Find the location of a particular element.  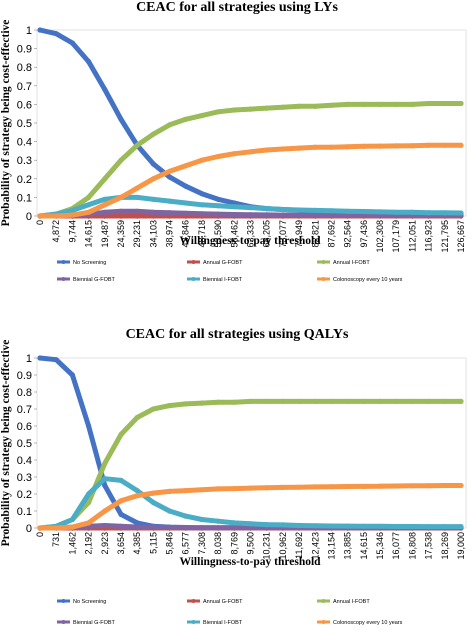

x-tick-label: 107,179 is located at coordinates (396, 236).